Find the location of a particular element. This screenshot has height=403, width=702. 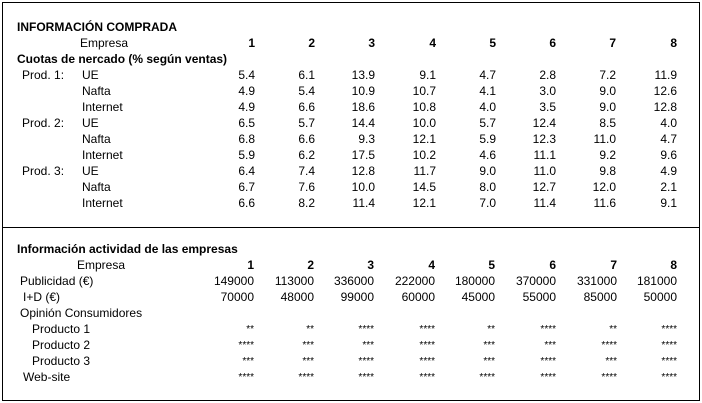

publicidad-value: 370000 is located at coordinates (535, 281).